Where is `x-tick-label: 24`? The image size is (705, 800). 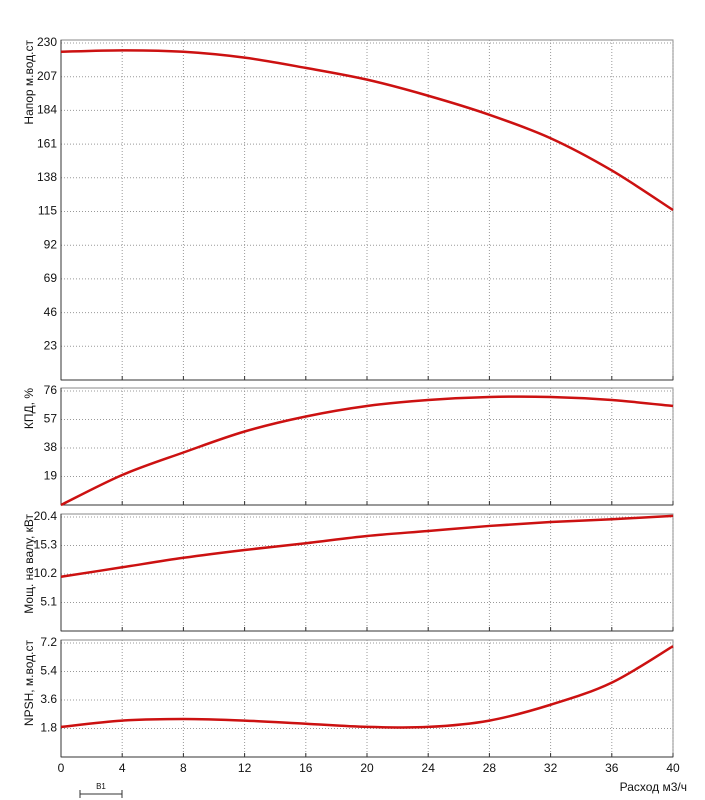 x-tick-label: 24 is located at coordinates (429, 768).